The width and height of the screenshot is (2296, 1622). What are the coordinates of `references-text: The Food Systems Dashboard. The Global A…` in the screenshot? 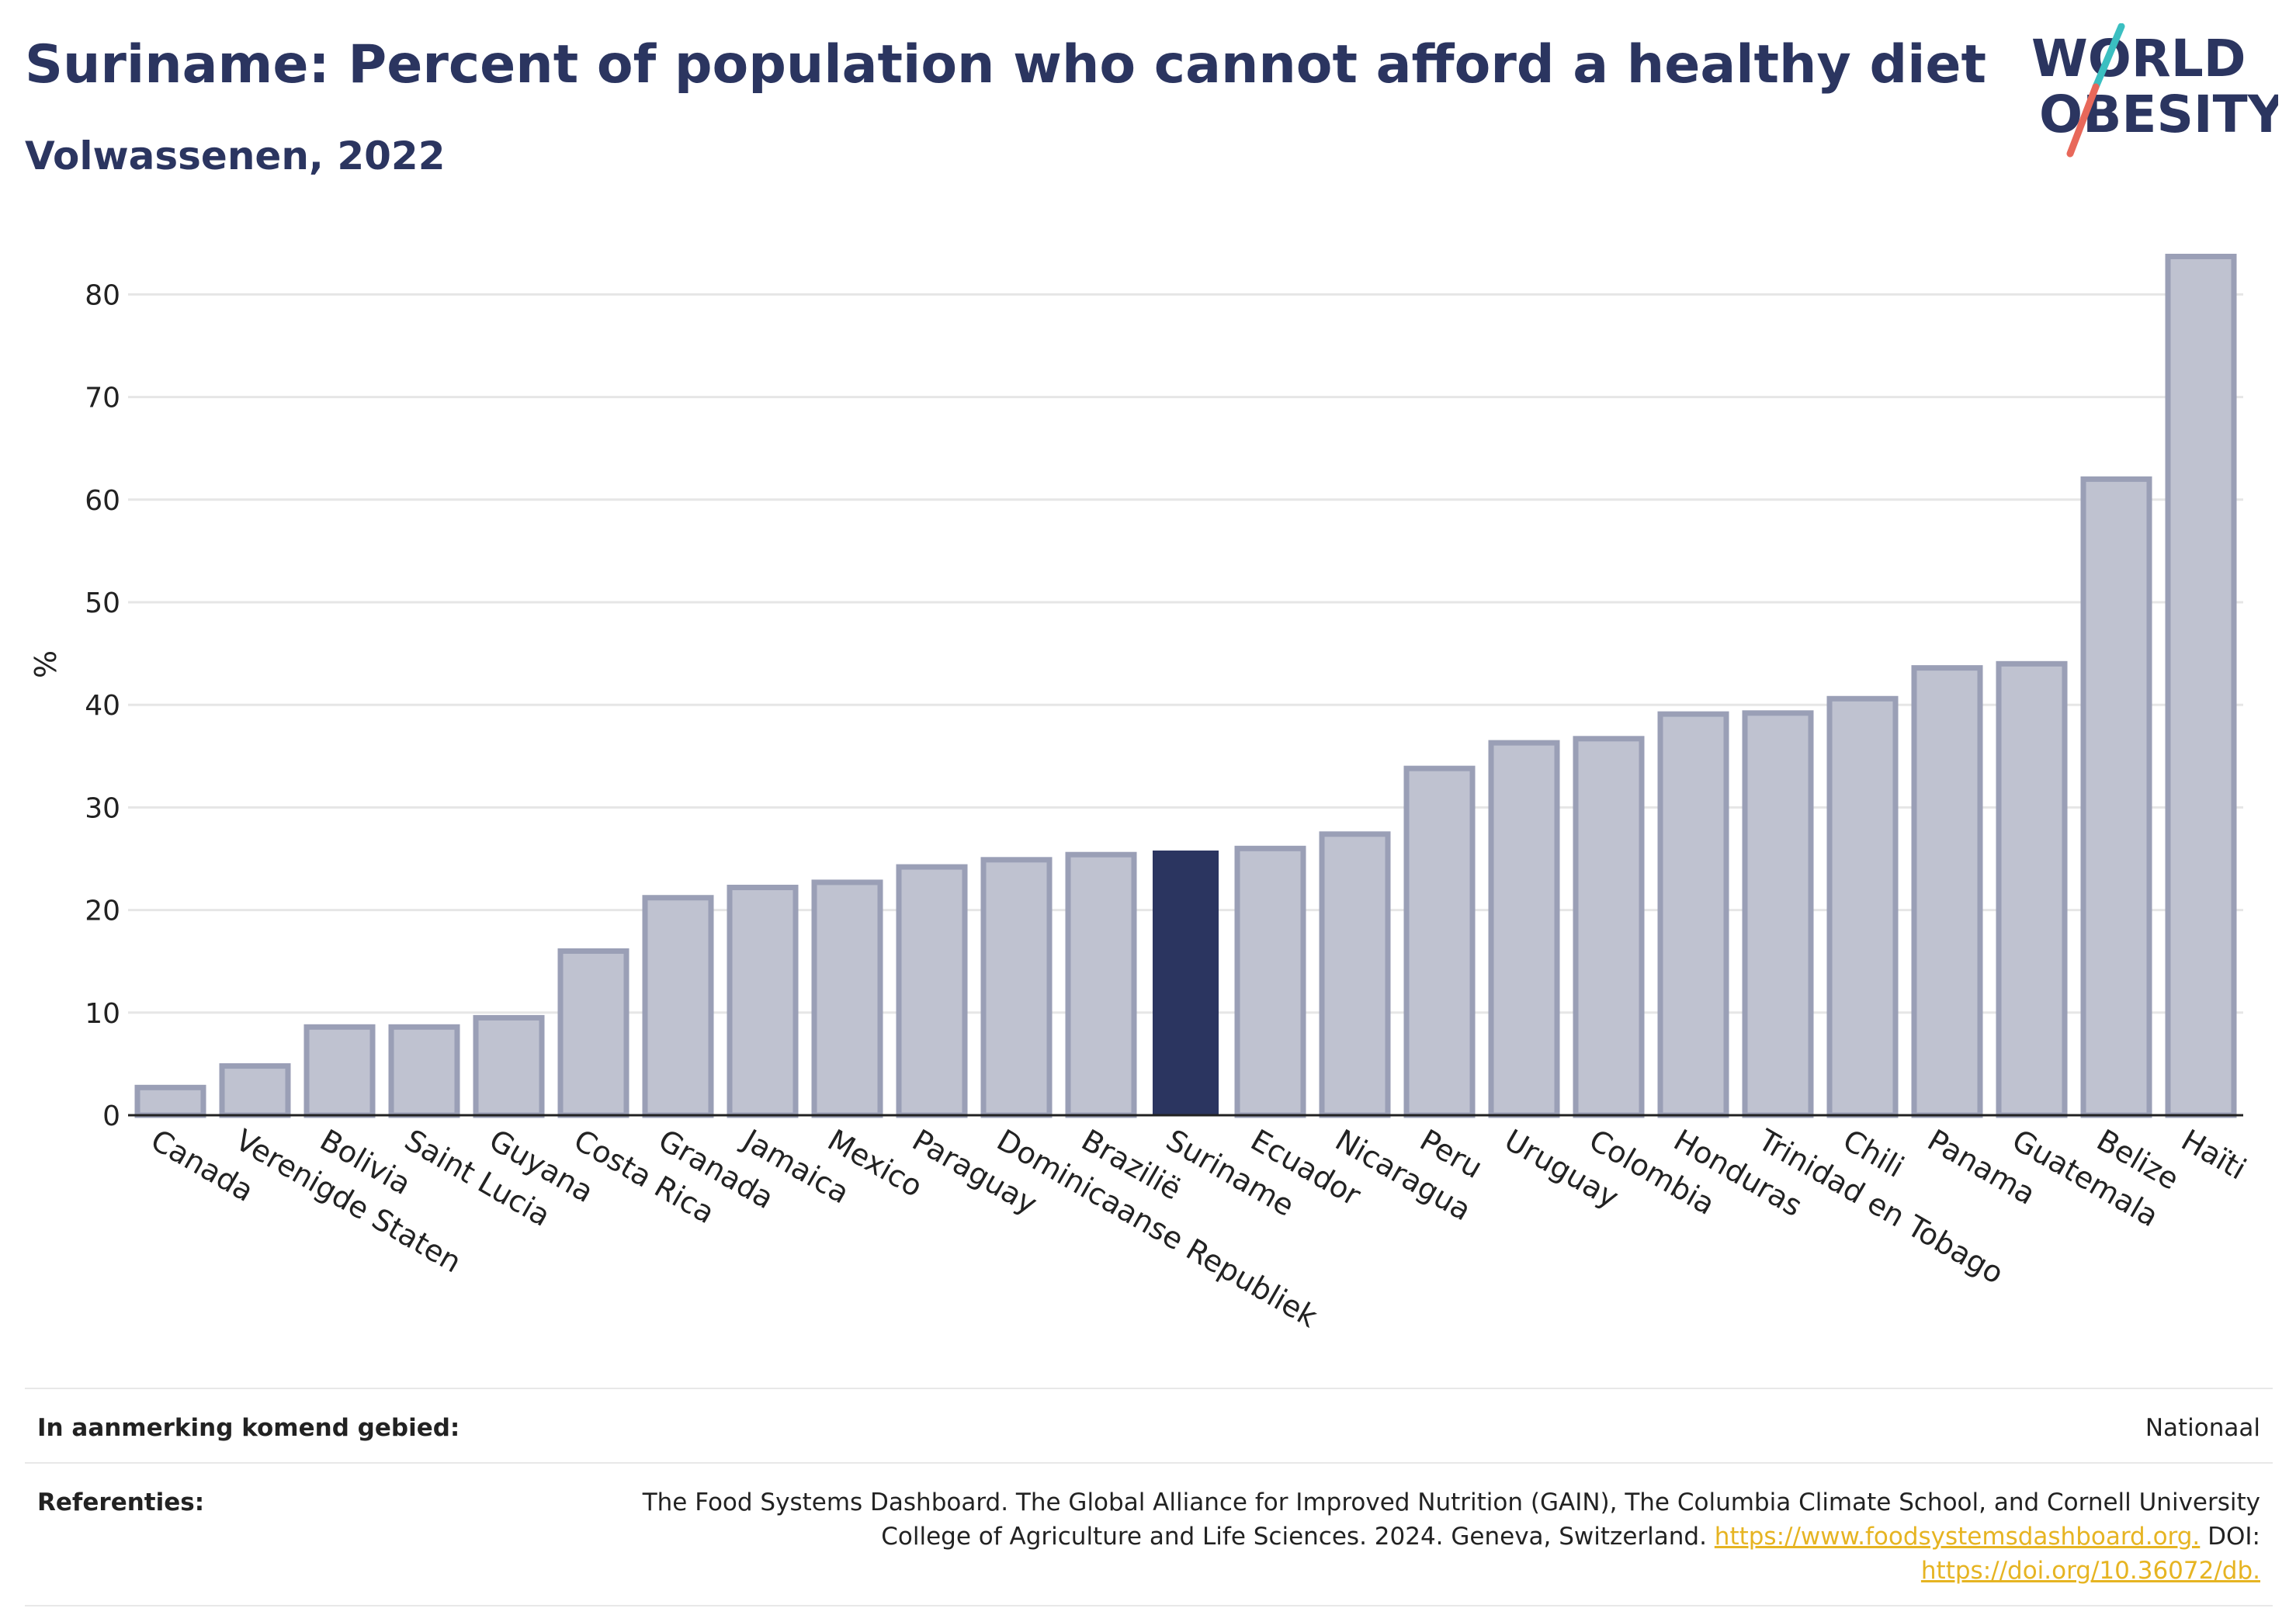 It's located at (1451, 1536).